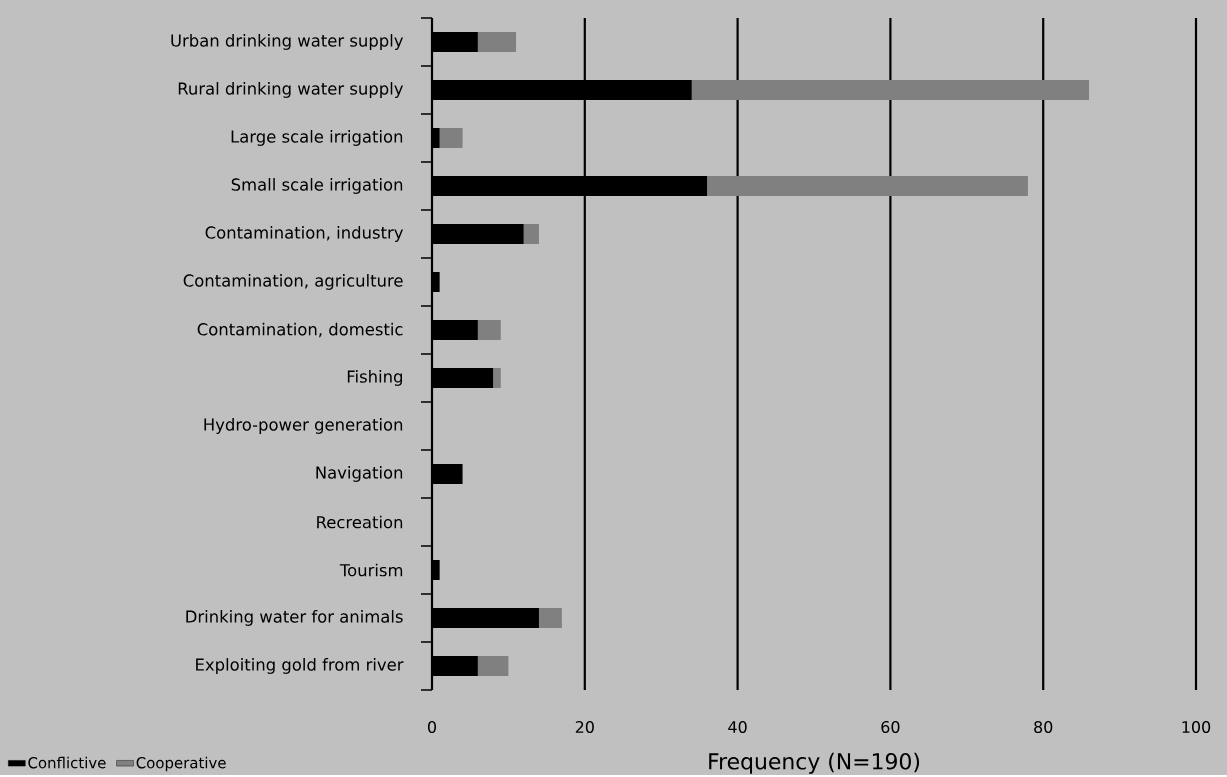  What do you see at coordinates (1196, 726) in the screenshot?
I see `x-tick-label: 100` at bounding box center [1196, 726].